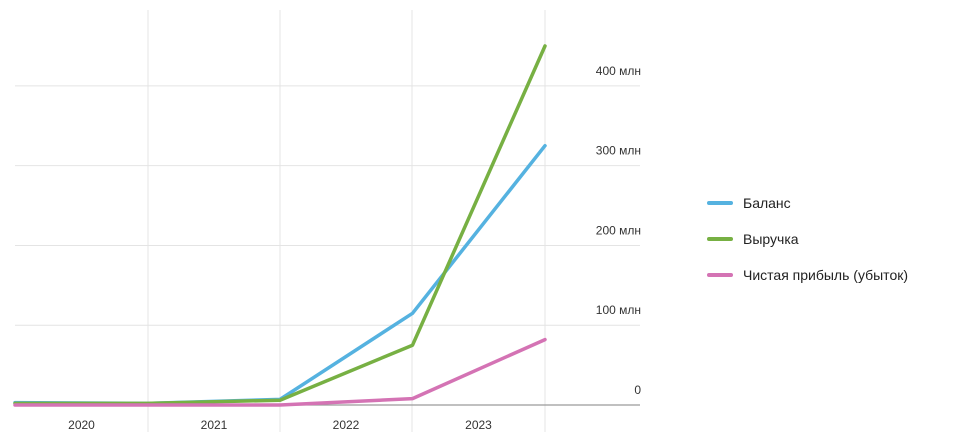 Image resolution: width=955 pixels, height=435 pixels. Describe the element at coordinates (280, 425) in the screenshot. I see `x-axis-labels: 2020 2021 2022 2023` at that location.